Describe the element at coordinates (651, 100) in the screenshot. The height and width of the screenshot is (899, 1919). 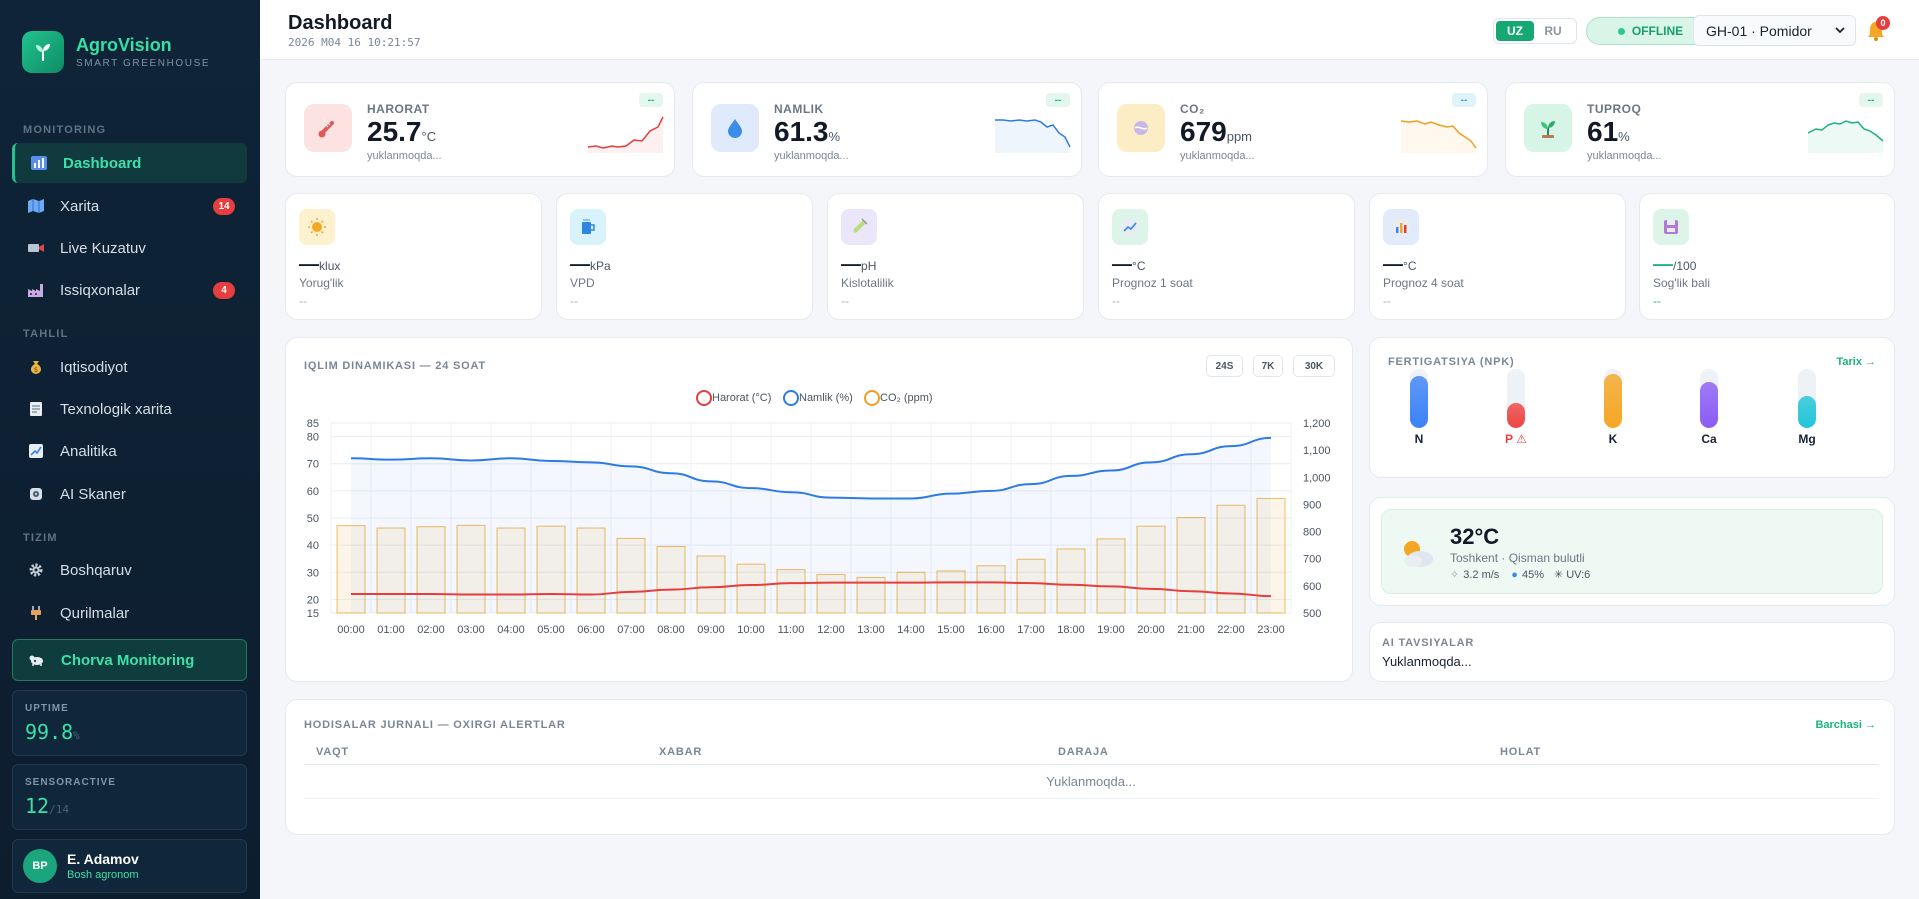
I see `kpi-trend-chip: --` at that location.